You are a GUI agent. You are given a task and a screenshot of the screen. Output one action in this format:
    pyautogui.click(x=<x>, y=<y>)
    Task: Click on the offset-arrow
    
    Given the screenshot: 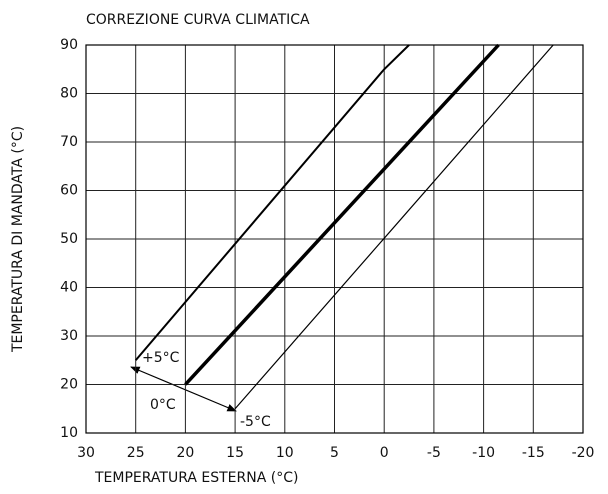 What is the action you would take?
    pyautogui.click(x=183, y=389)
    